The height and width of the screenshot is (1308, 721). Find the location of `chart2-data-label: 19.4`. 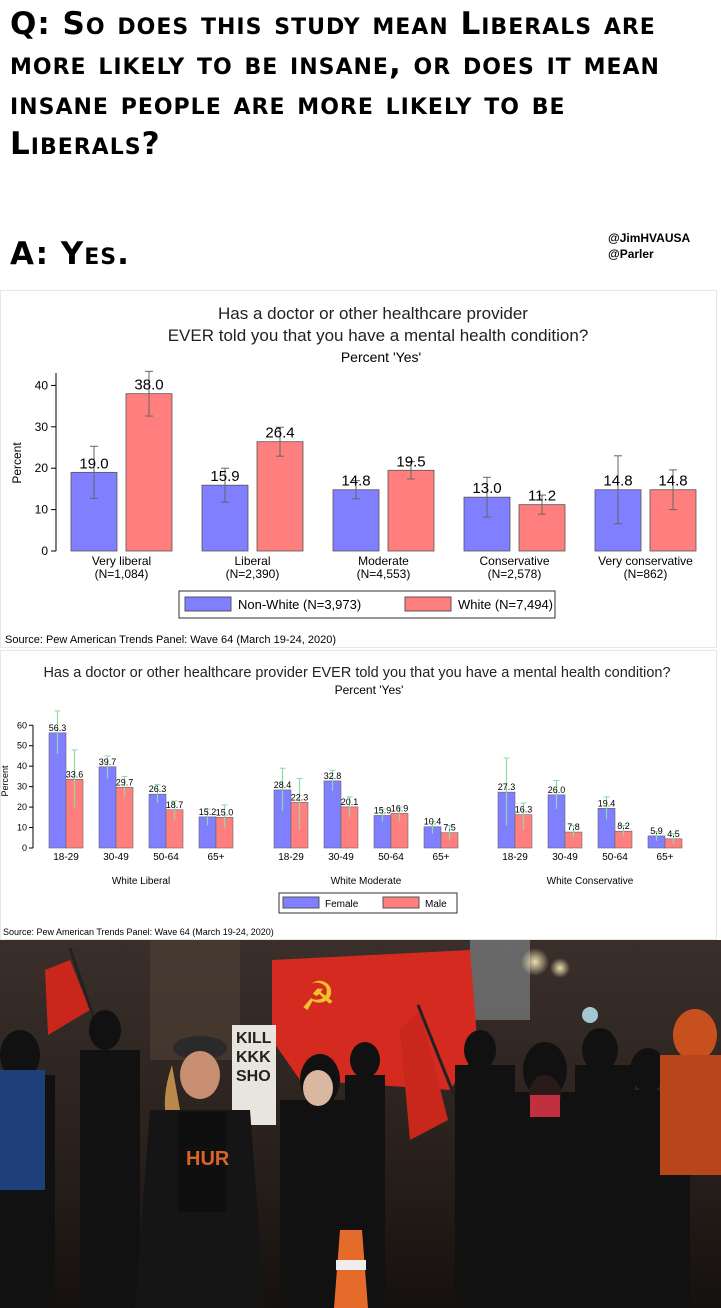

chart2-data-label: 19.4 is located at coordinates (607, 803).